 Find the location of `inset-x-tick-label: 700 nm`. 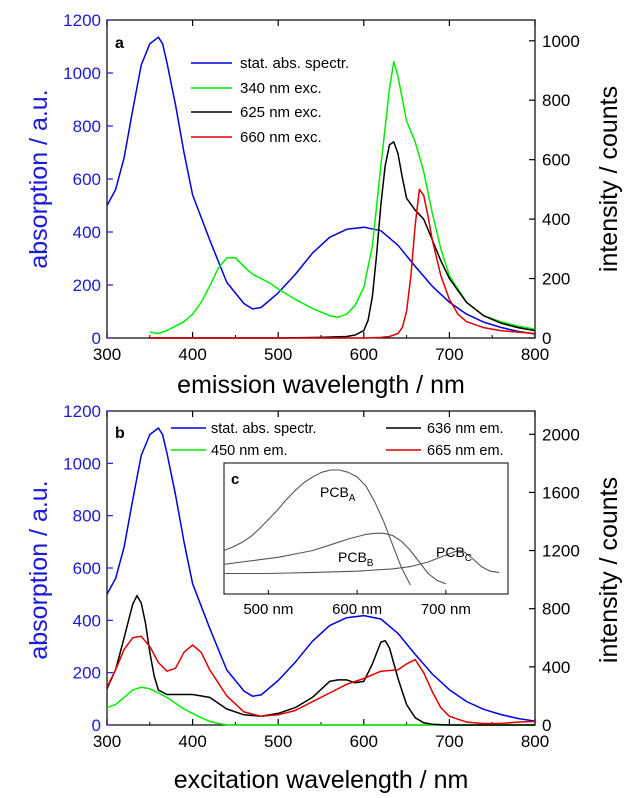

inset-x-tick-label: 700 nm is located at coordinates (446, 609).